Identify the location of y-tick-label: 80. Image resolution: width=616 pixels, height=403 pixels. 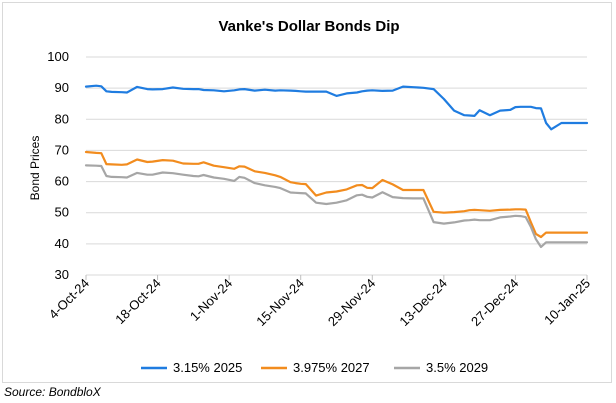
(62, 118).